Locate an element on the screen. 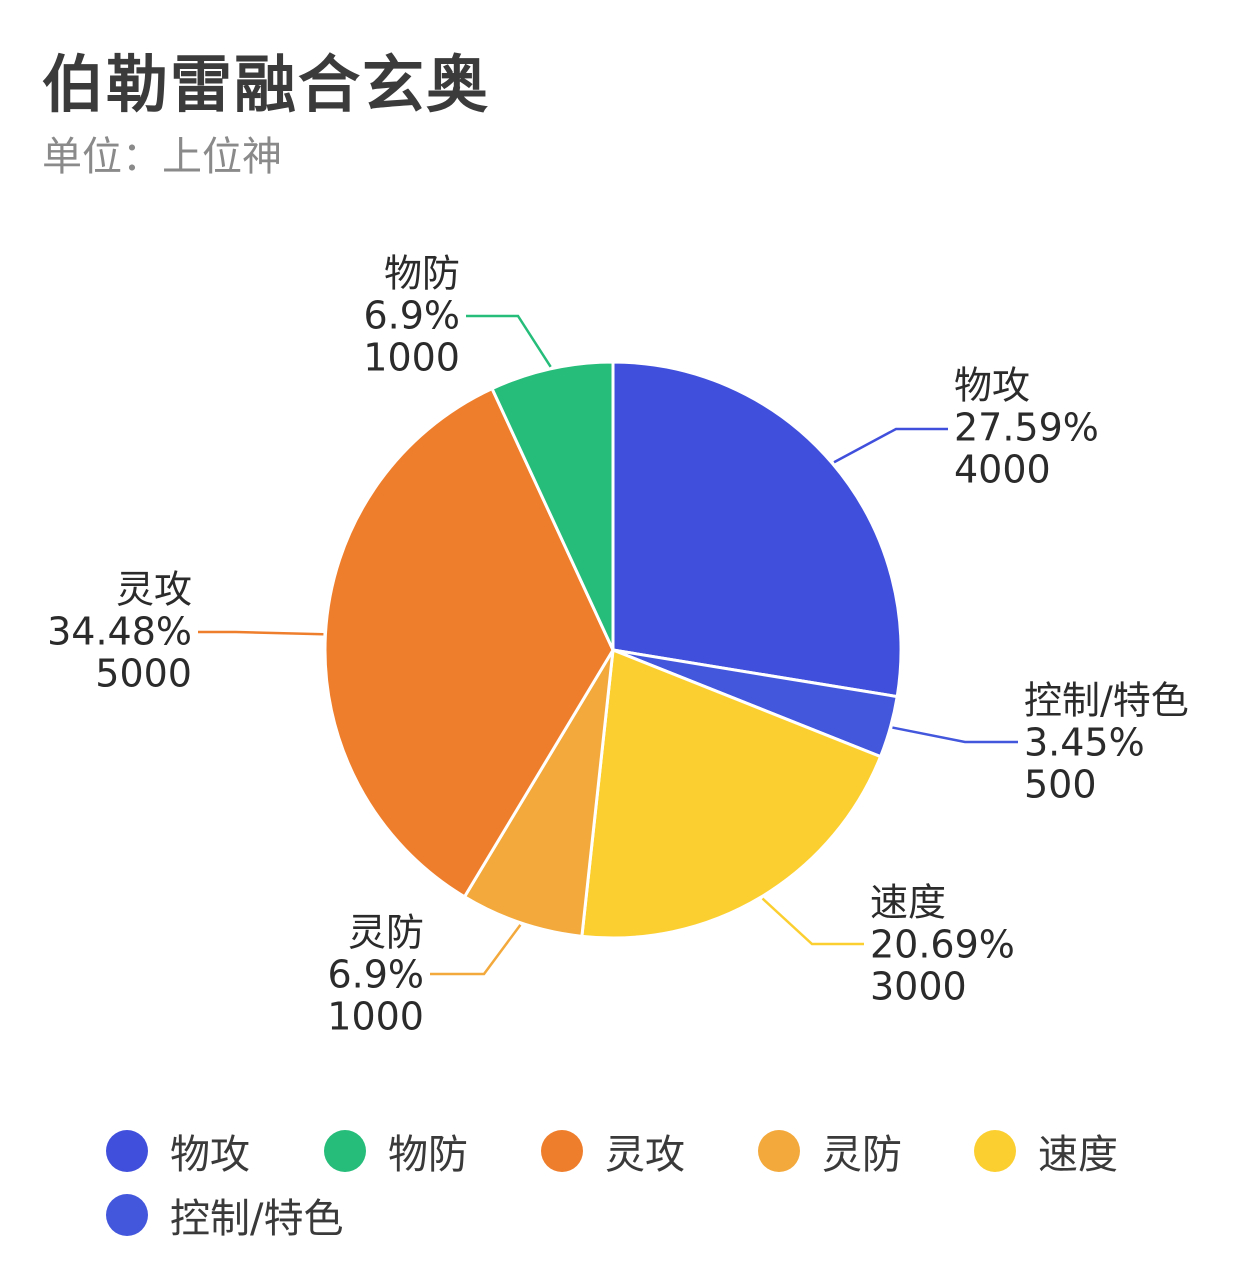  slice-label-percent: 27.59% is located at coordinates (1026, 428).